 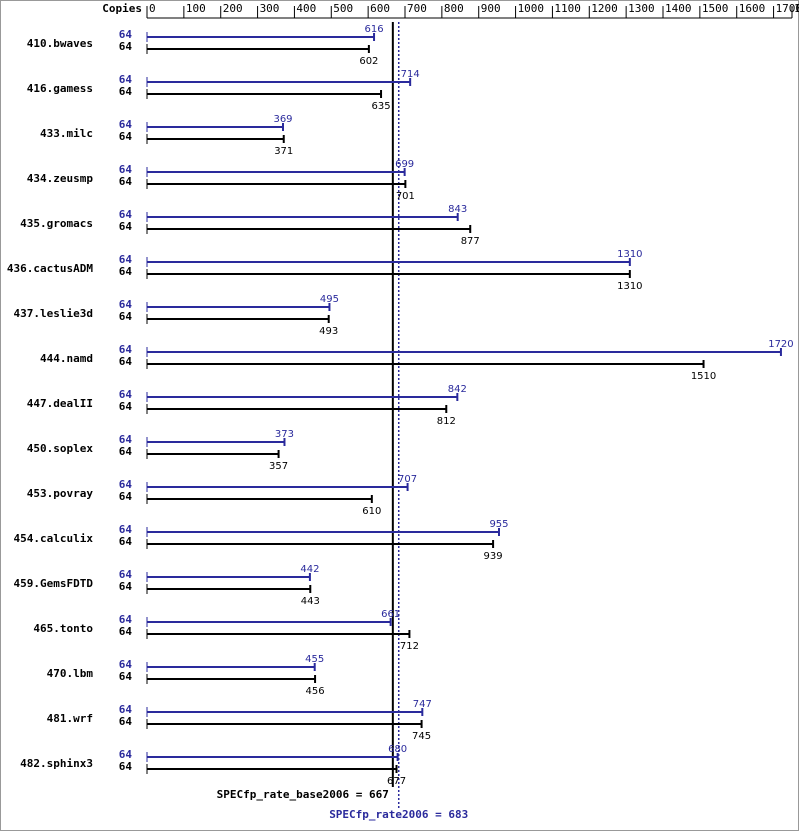 What do you see at coordinates (371, 511) in the screenshot?
I see `value-label: 610` at bounding box center [371, 511].